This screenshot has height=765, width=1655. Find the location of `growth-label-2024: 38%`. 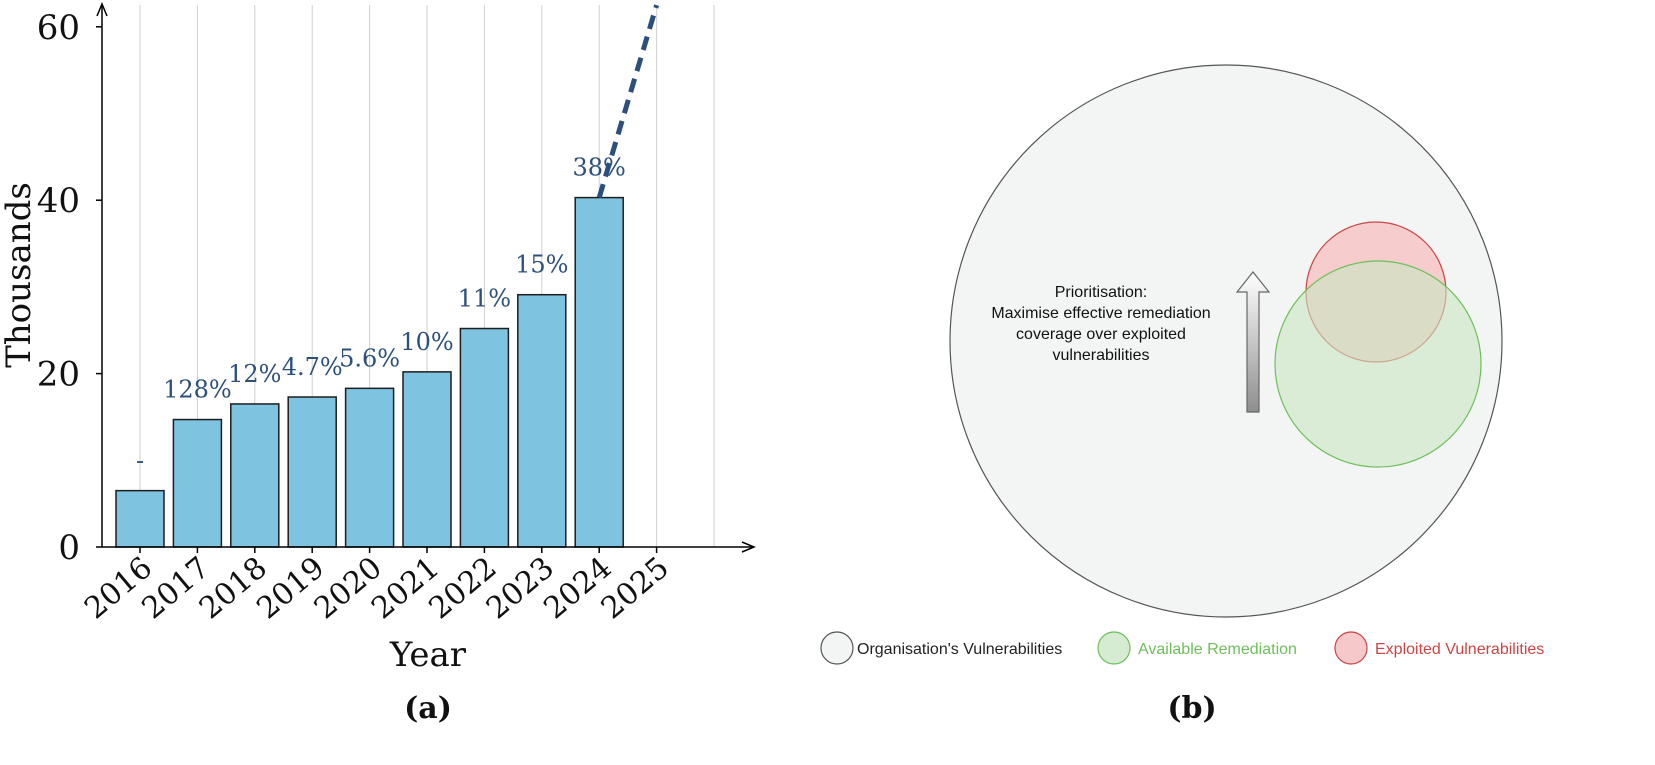

growth-label-2024: 38% is located at coordinates (599, 168).